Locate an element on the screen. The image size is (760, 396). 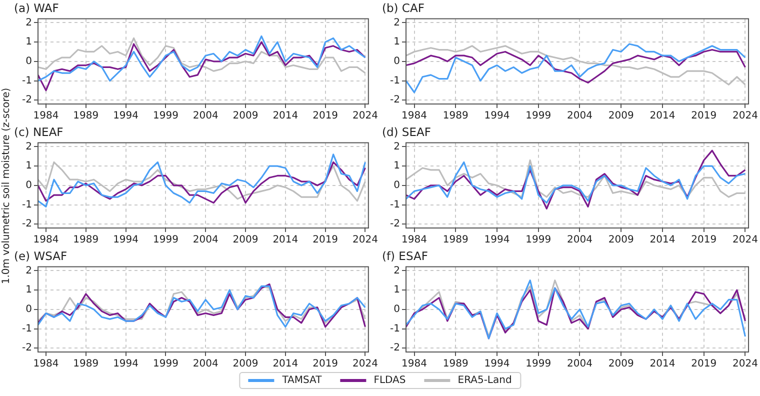
legend-label: TAMSAT is located at coordinates (302, 380).